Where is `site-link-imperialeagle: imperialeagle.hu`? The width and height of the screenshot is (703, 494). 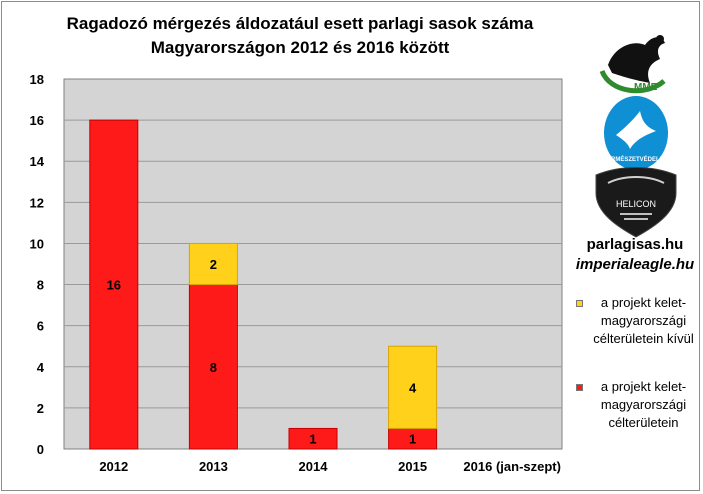 site-link-imperialeagle: imperialeagle.hu is located at coordinates (635, 264).